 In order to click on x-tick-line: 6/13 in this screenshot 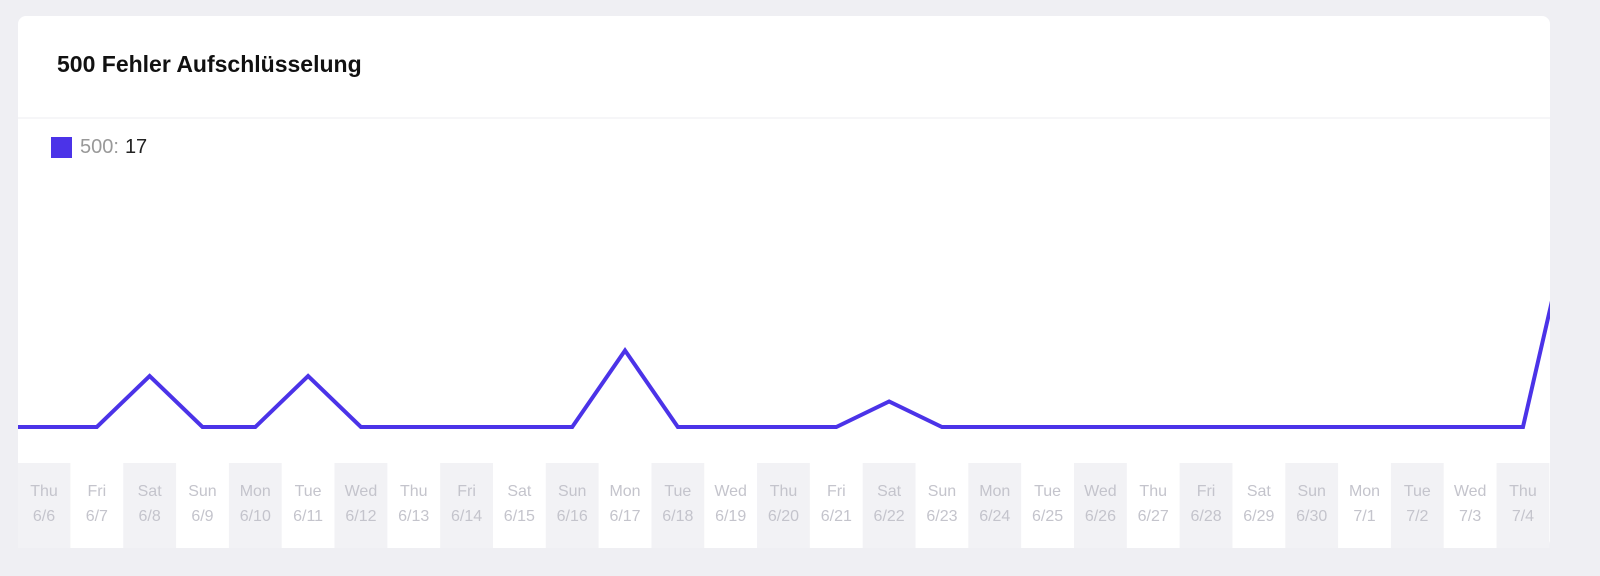, I will do `click(413, 516)`.